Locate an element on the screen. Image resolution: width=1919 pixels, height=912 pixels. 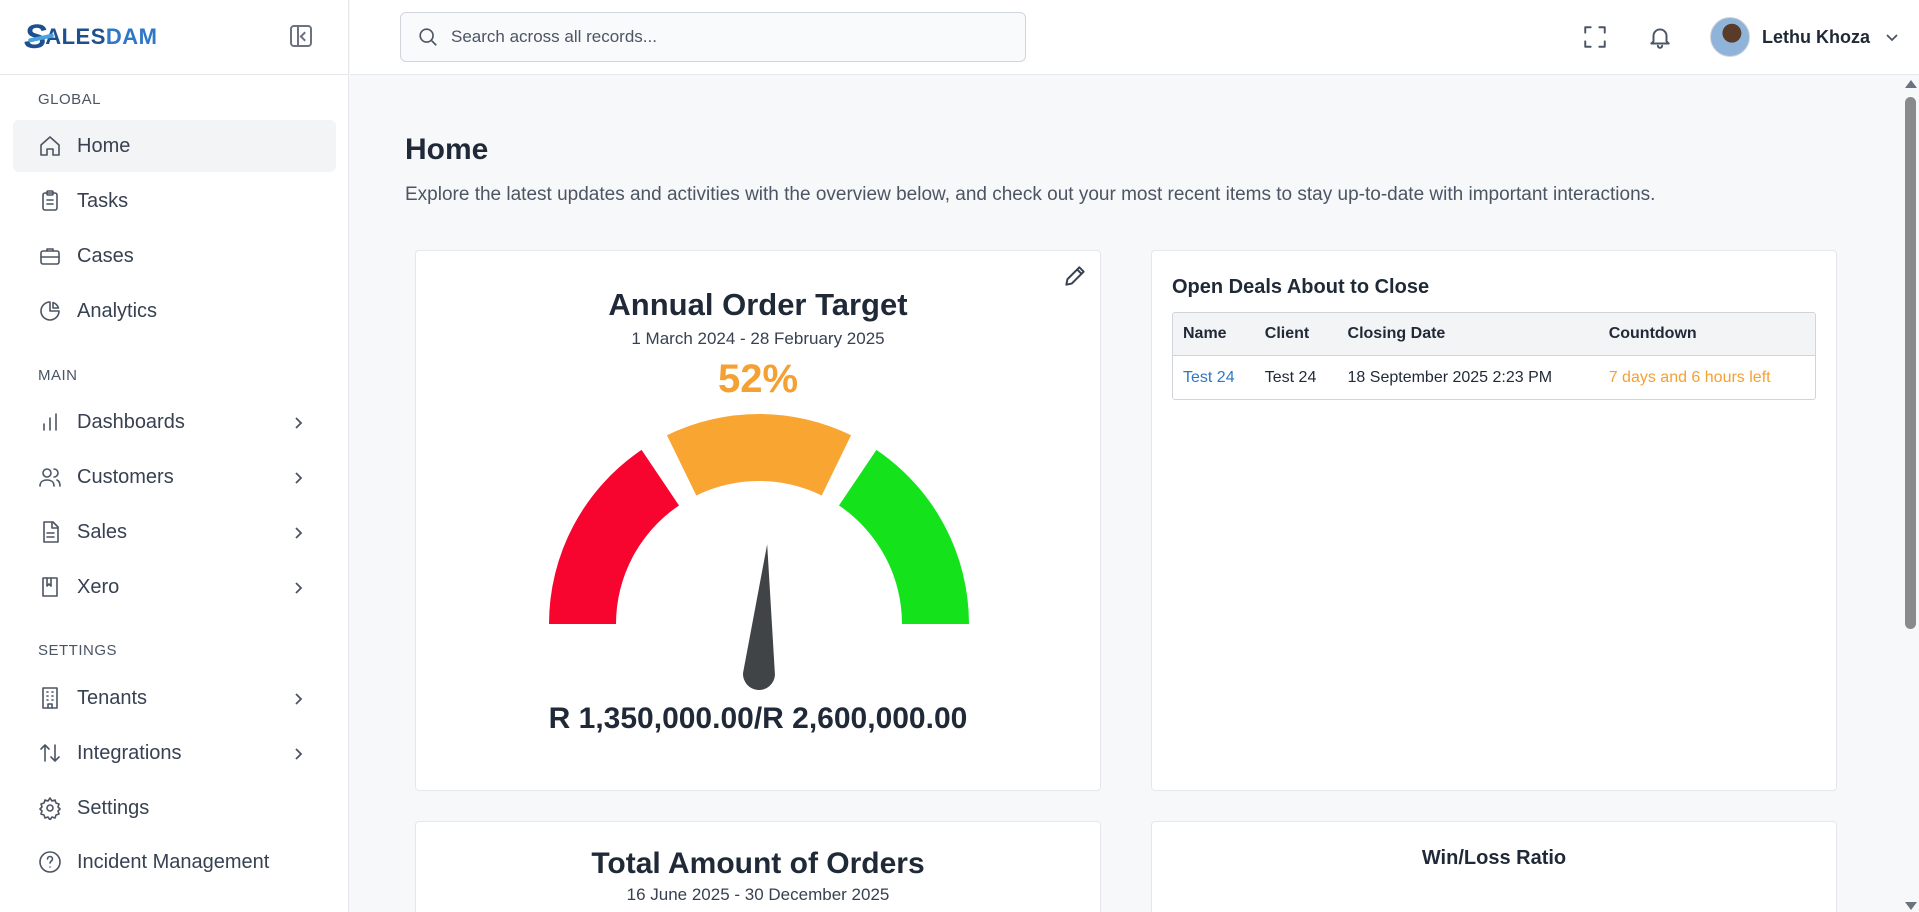
sidebar-collapse-icon is located at coordinates (301, 36).